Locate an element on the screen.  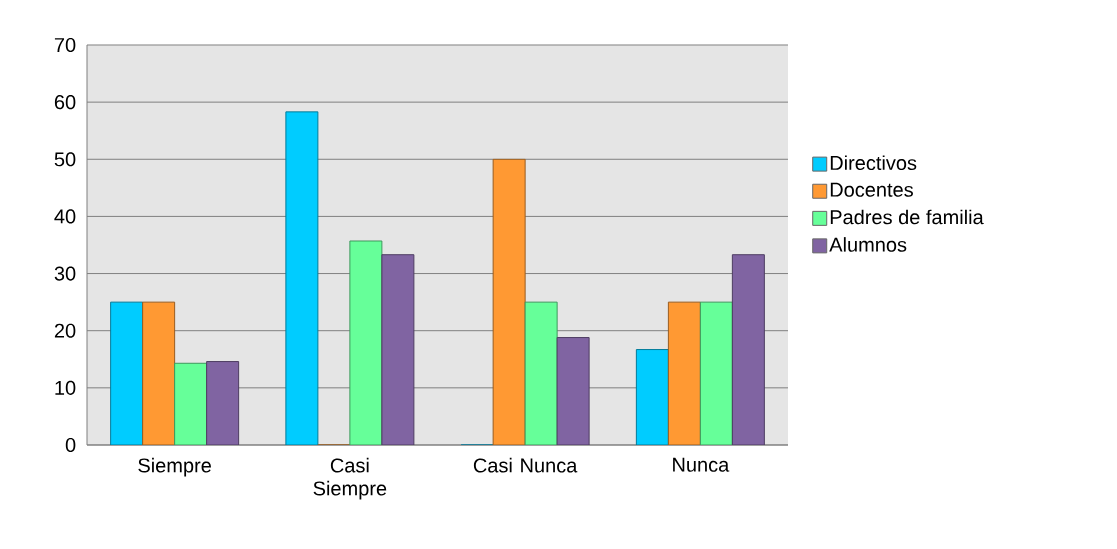
x-tick-label: Casi Nunca is located at coordinates (525, 465).